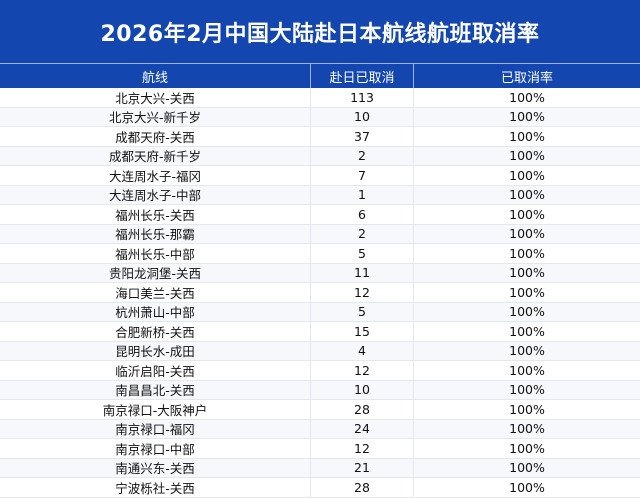  Describe the element at coordinates (362, 194) in the screenshot. I see `cancelled-count-cell: 1` at that location.